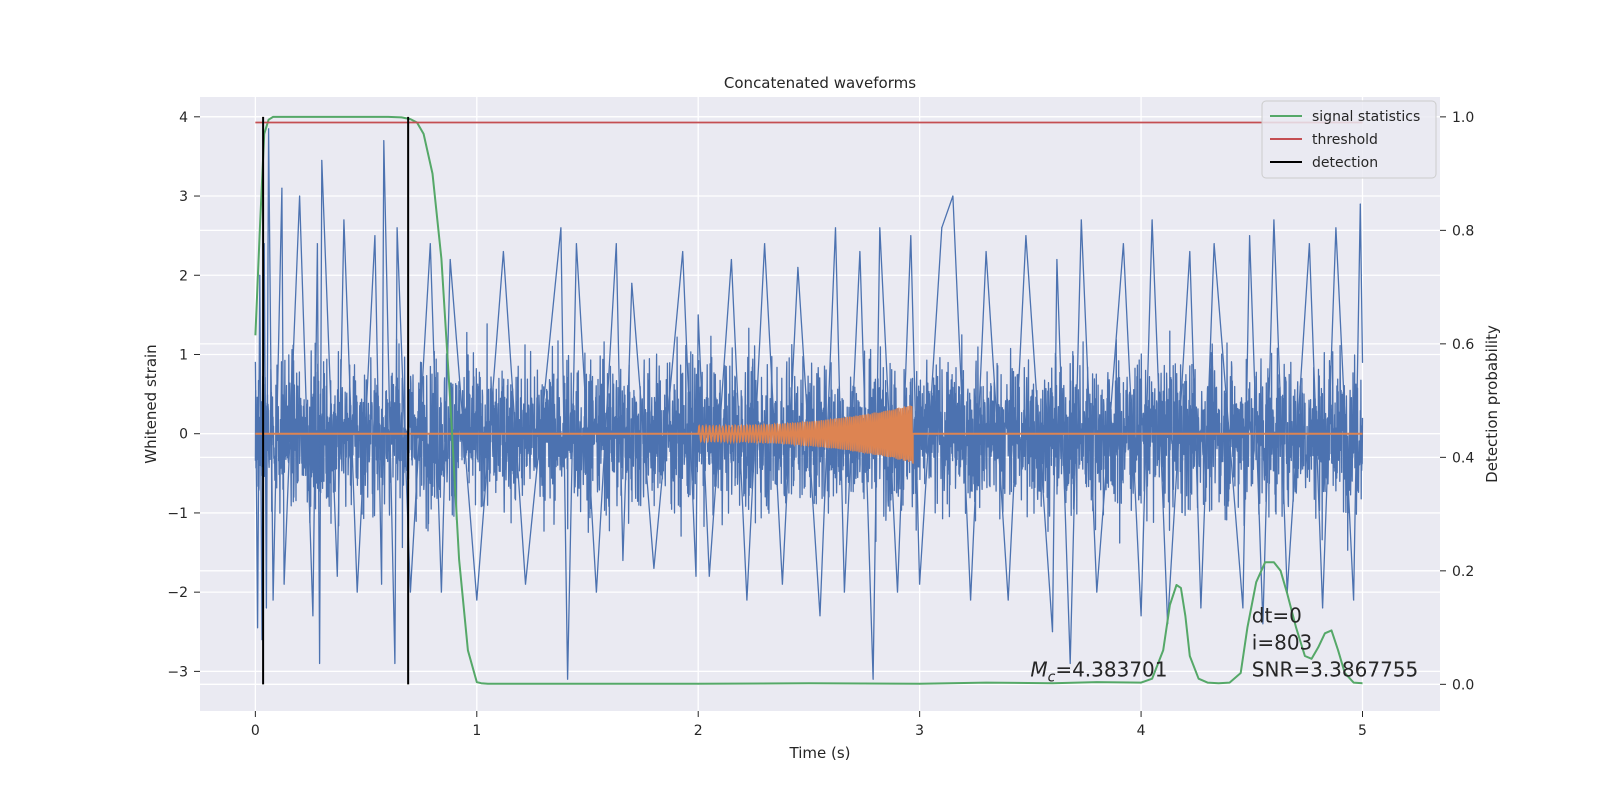 This screenshot has width=1600, height=800. I want to click on x-tick-label: 1, so click(476, 731).